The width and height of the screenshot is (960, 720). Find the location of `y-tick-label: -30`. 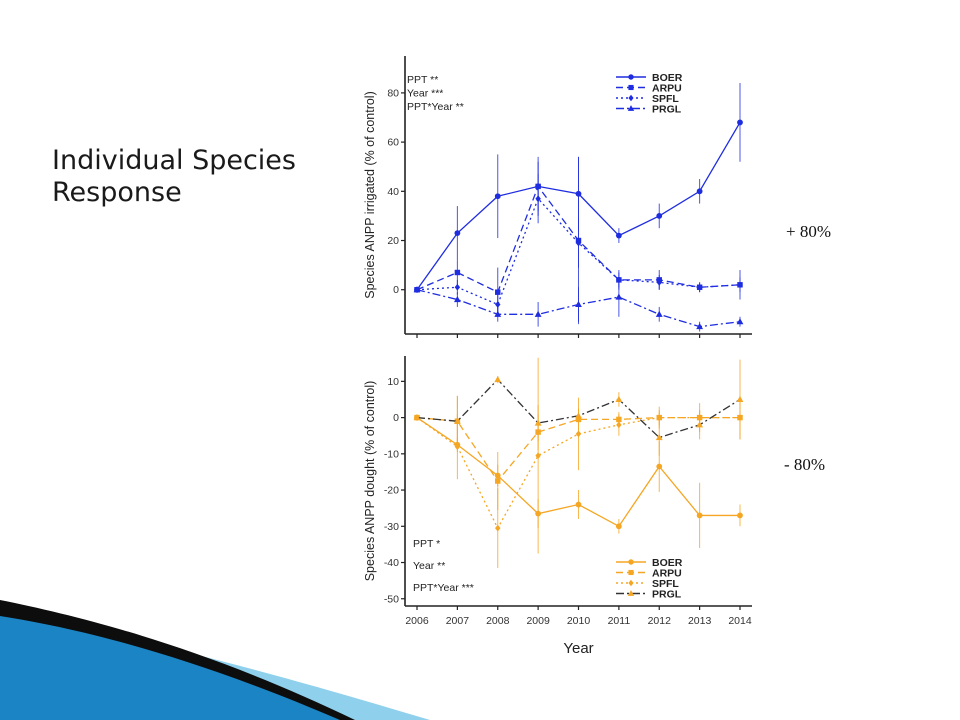

y-tick-label: -30 is located at coordinates (391, 527).